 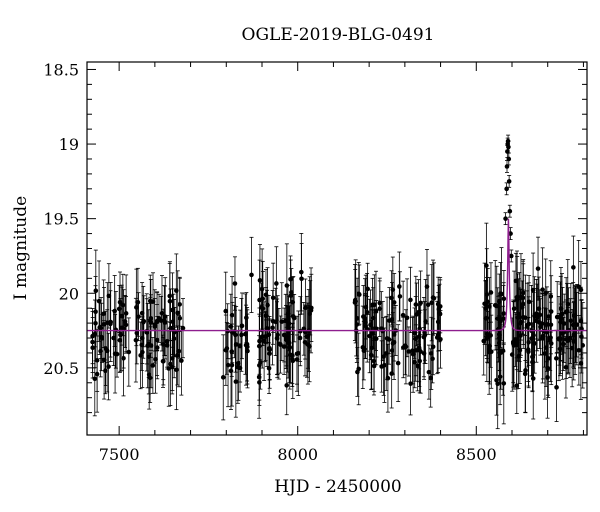 I want to click on y-tick-label: 19.5, so click(x=61, y=219).